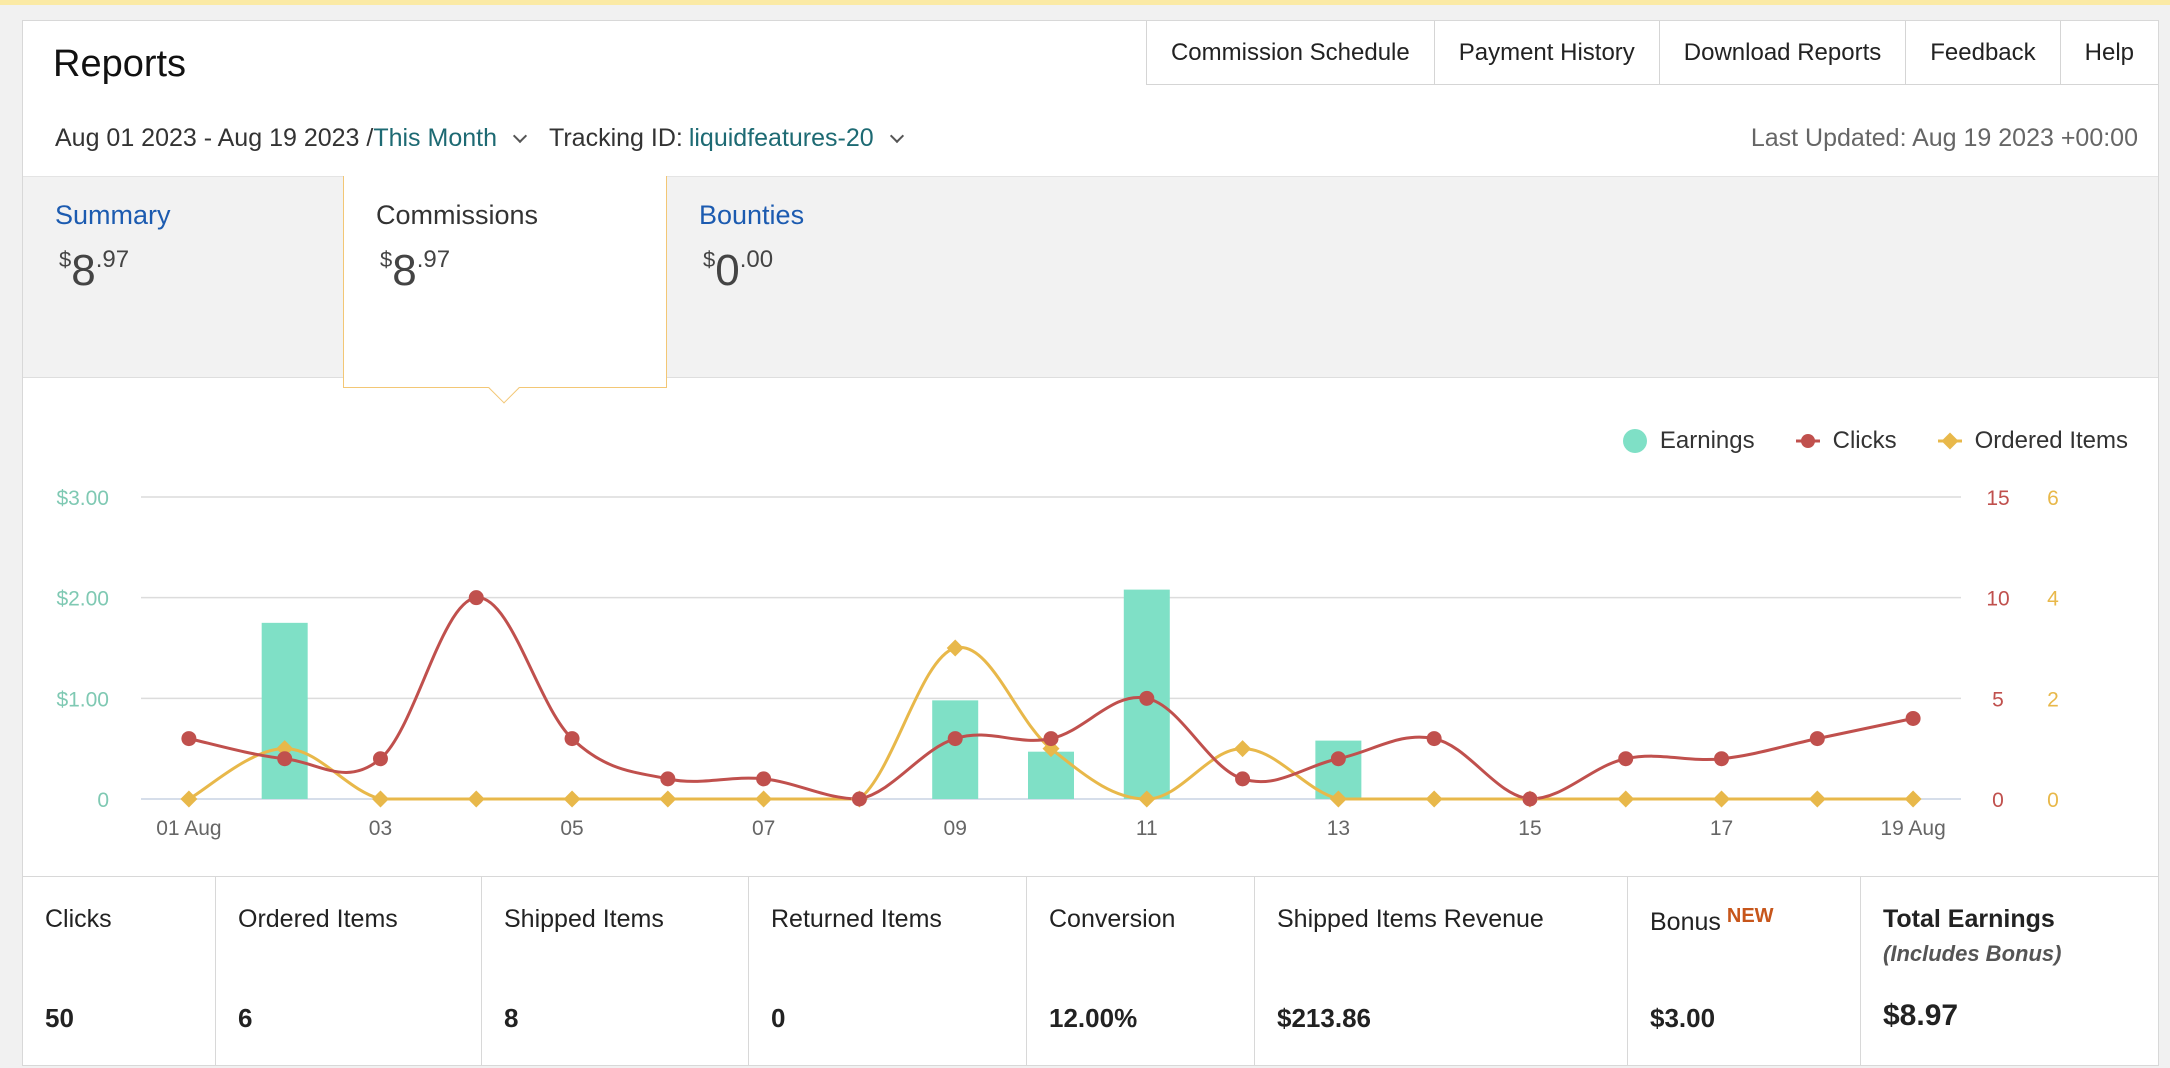  What do you see at coordinates (415, 270) in the screenshot?
I see `tab-commissions-value: $8.97` at bounding box center [415, 270].